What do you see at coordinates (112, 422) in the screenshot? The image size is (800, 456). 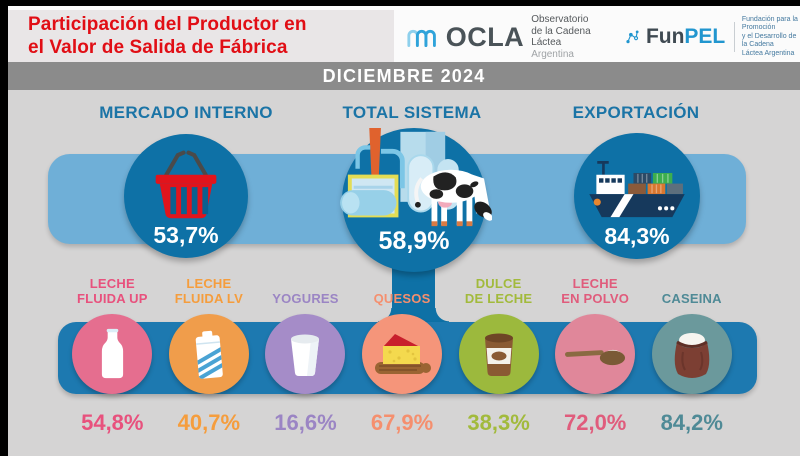 I see `product-value: 54,8%` at bounding box center [112, 422].